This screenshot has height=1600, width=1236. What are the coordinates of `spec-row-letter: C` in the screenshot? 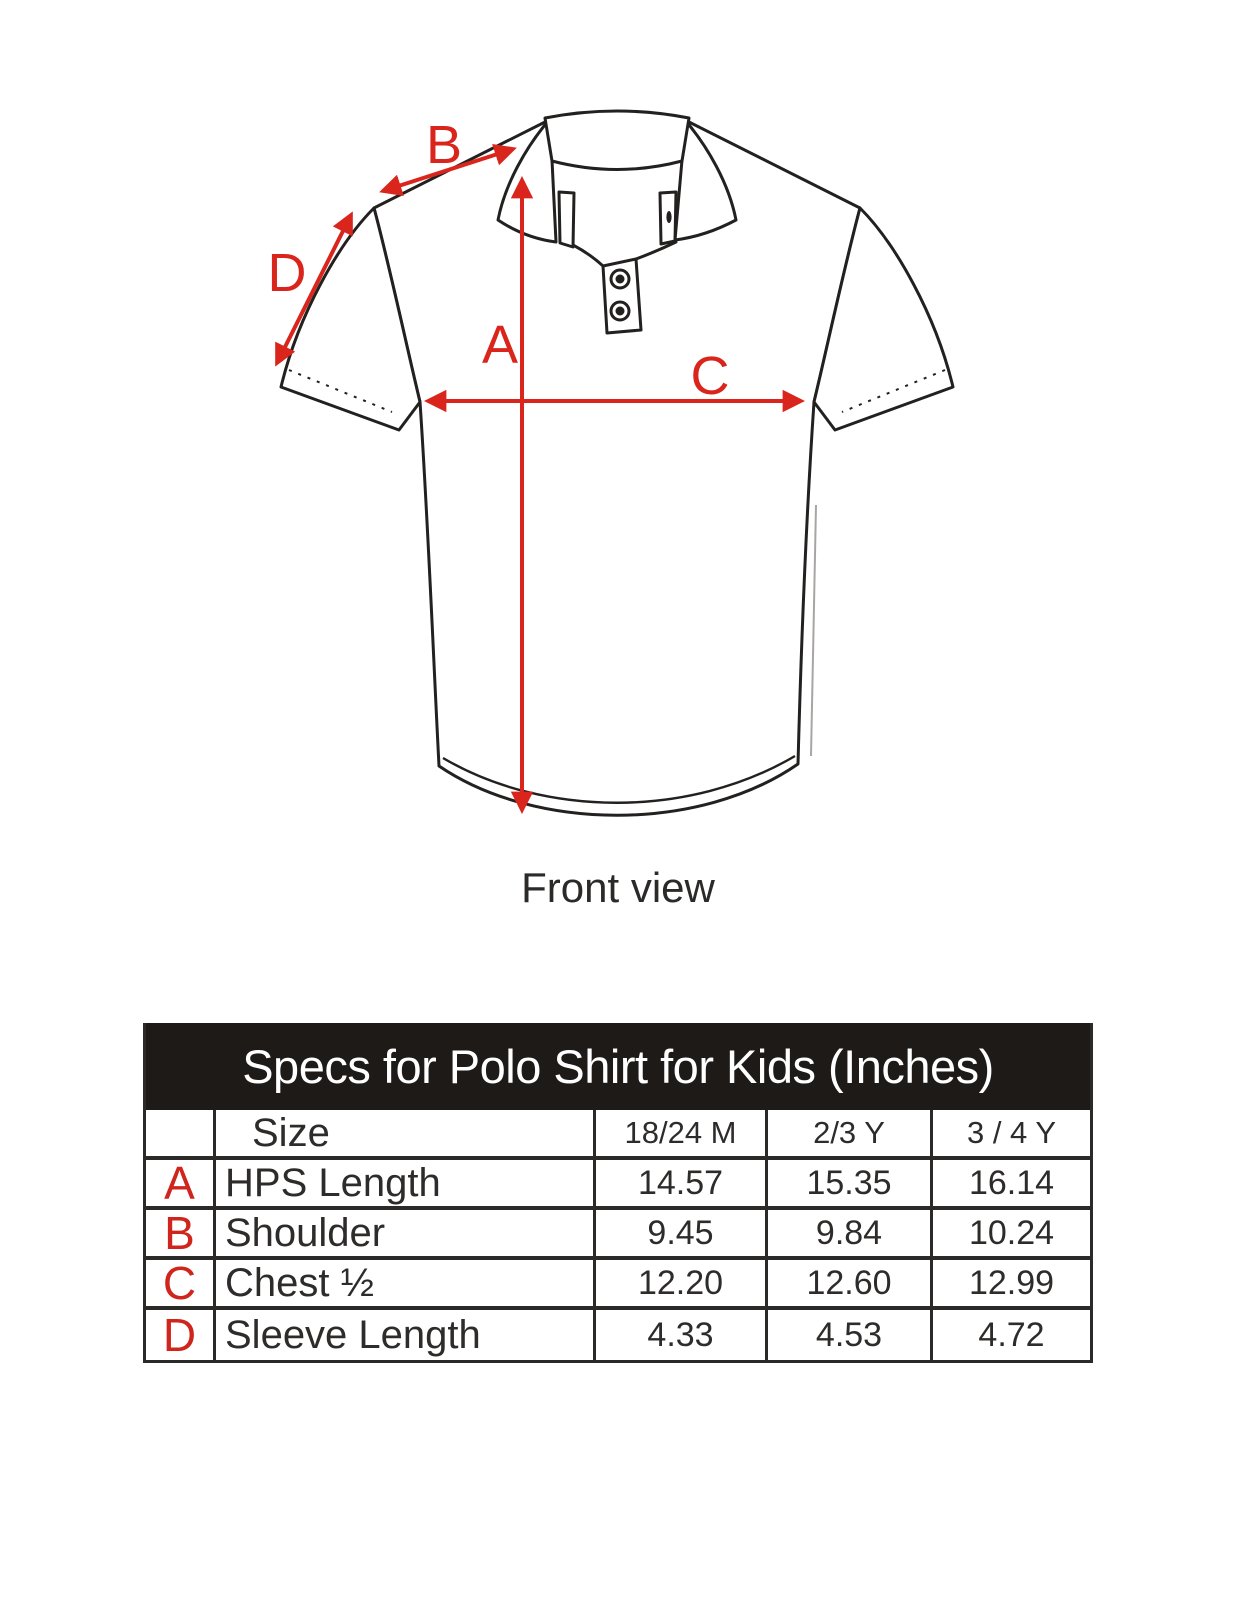 It's located at (181, 1285).